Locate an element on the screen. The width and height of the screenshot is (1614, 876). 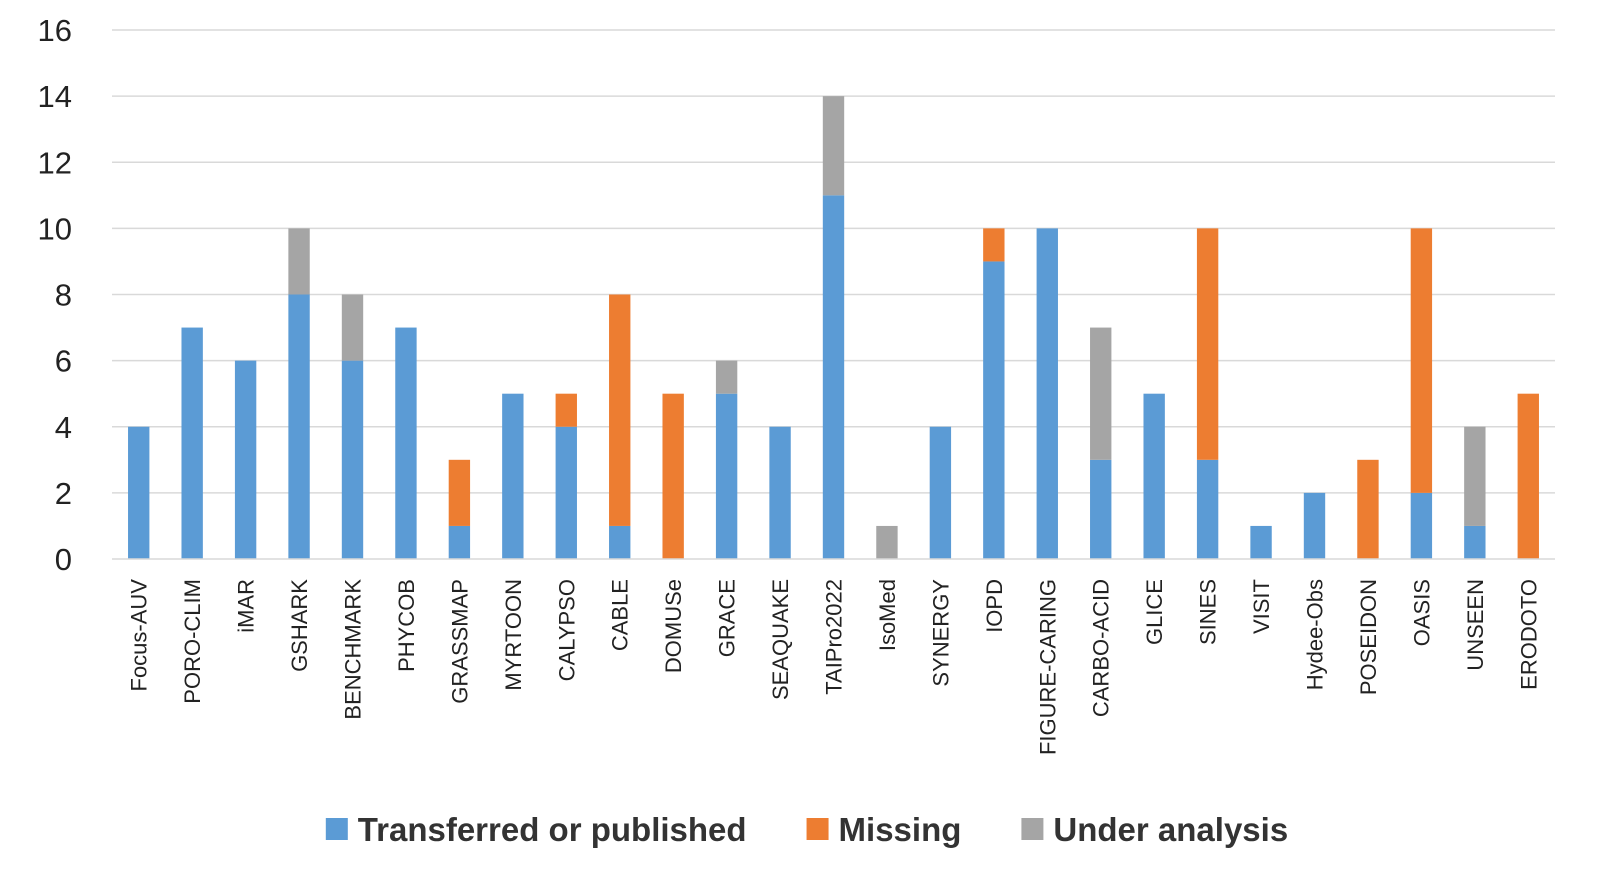
legend-item: Under analysis is located at coordinates (1154, 829).